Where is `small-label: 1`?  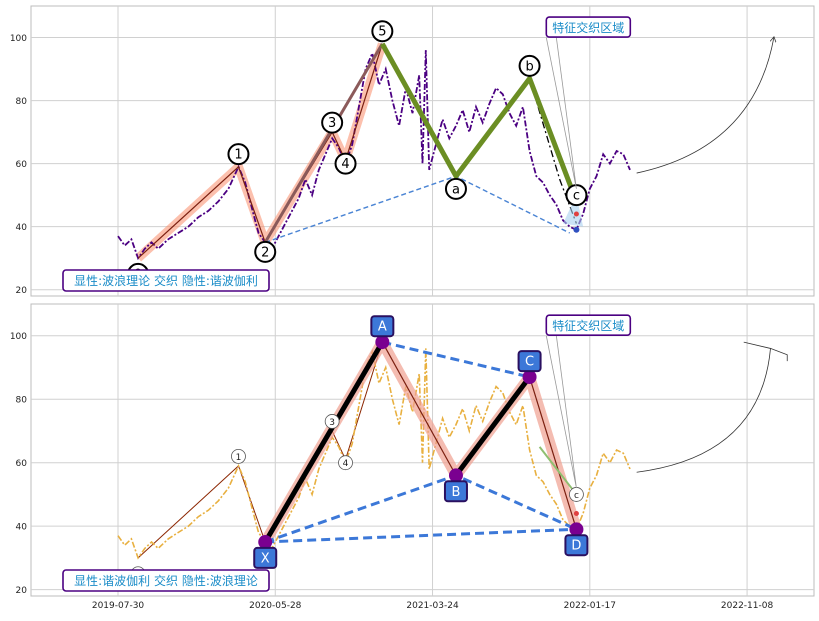
small-label: 1 is located at coordinates (239, 458).